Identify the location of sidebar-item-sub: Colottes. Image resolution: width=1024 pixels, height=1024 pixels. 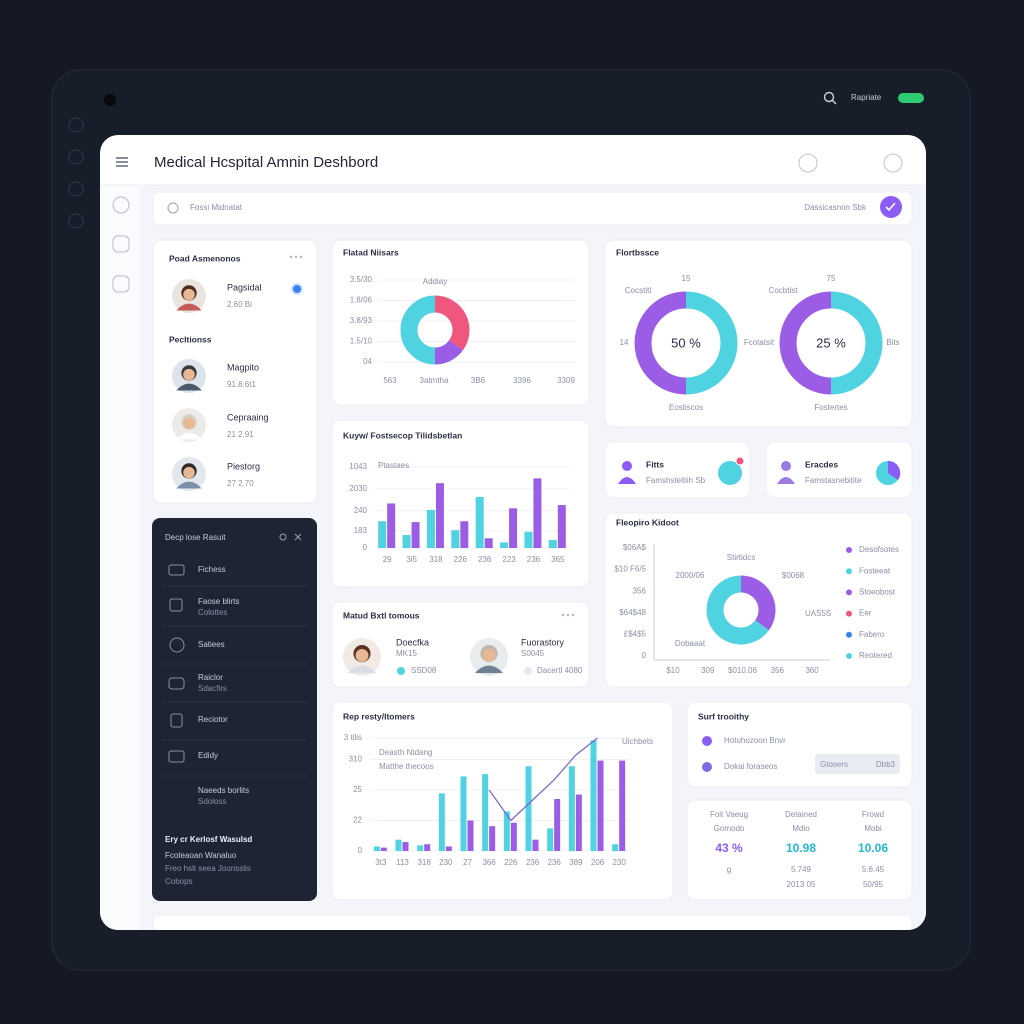
(212, 612).